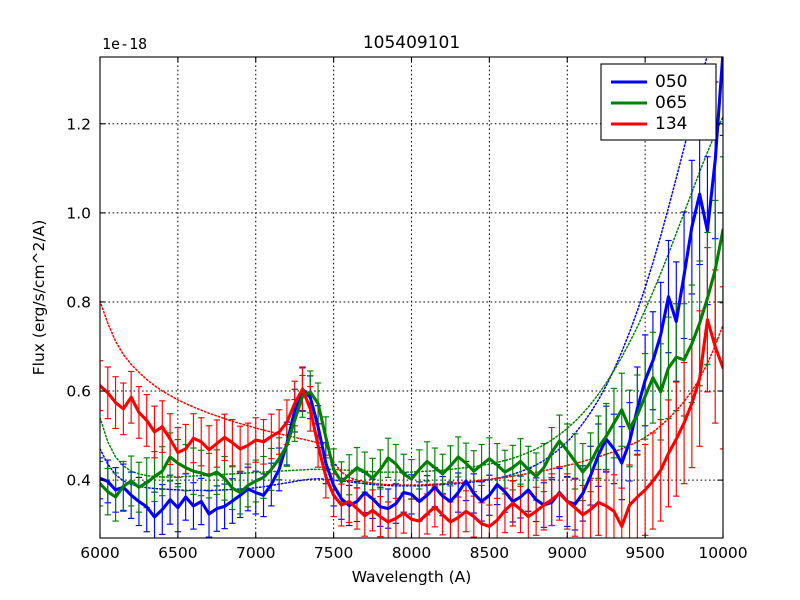 The height and width of the screenshot is (600, 800). Describe the element at coordinates (411, 43) in the screenshot. I see `page-title: 105409101` at that location.